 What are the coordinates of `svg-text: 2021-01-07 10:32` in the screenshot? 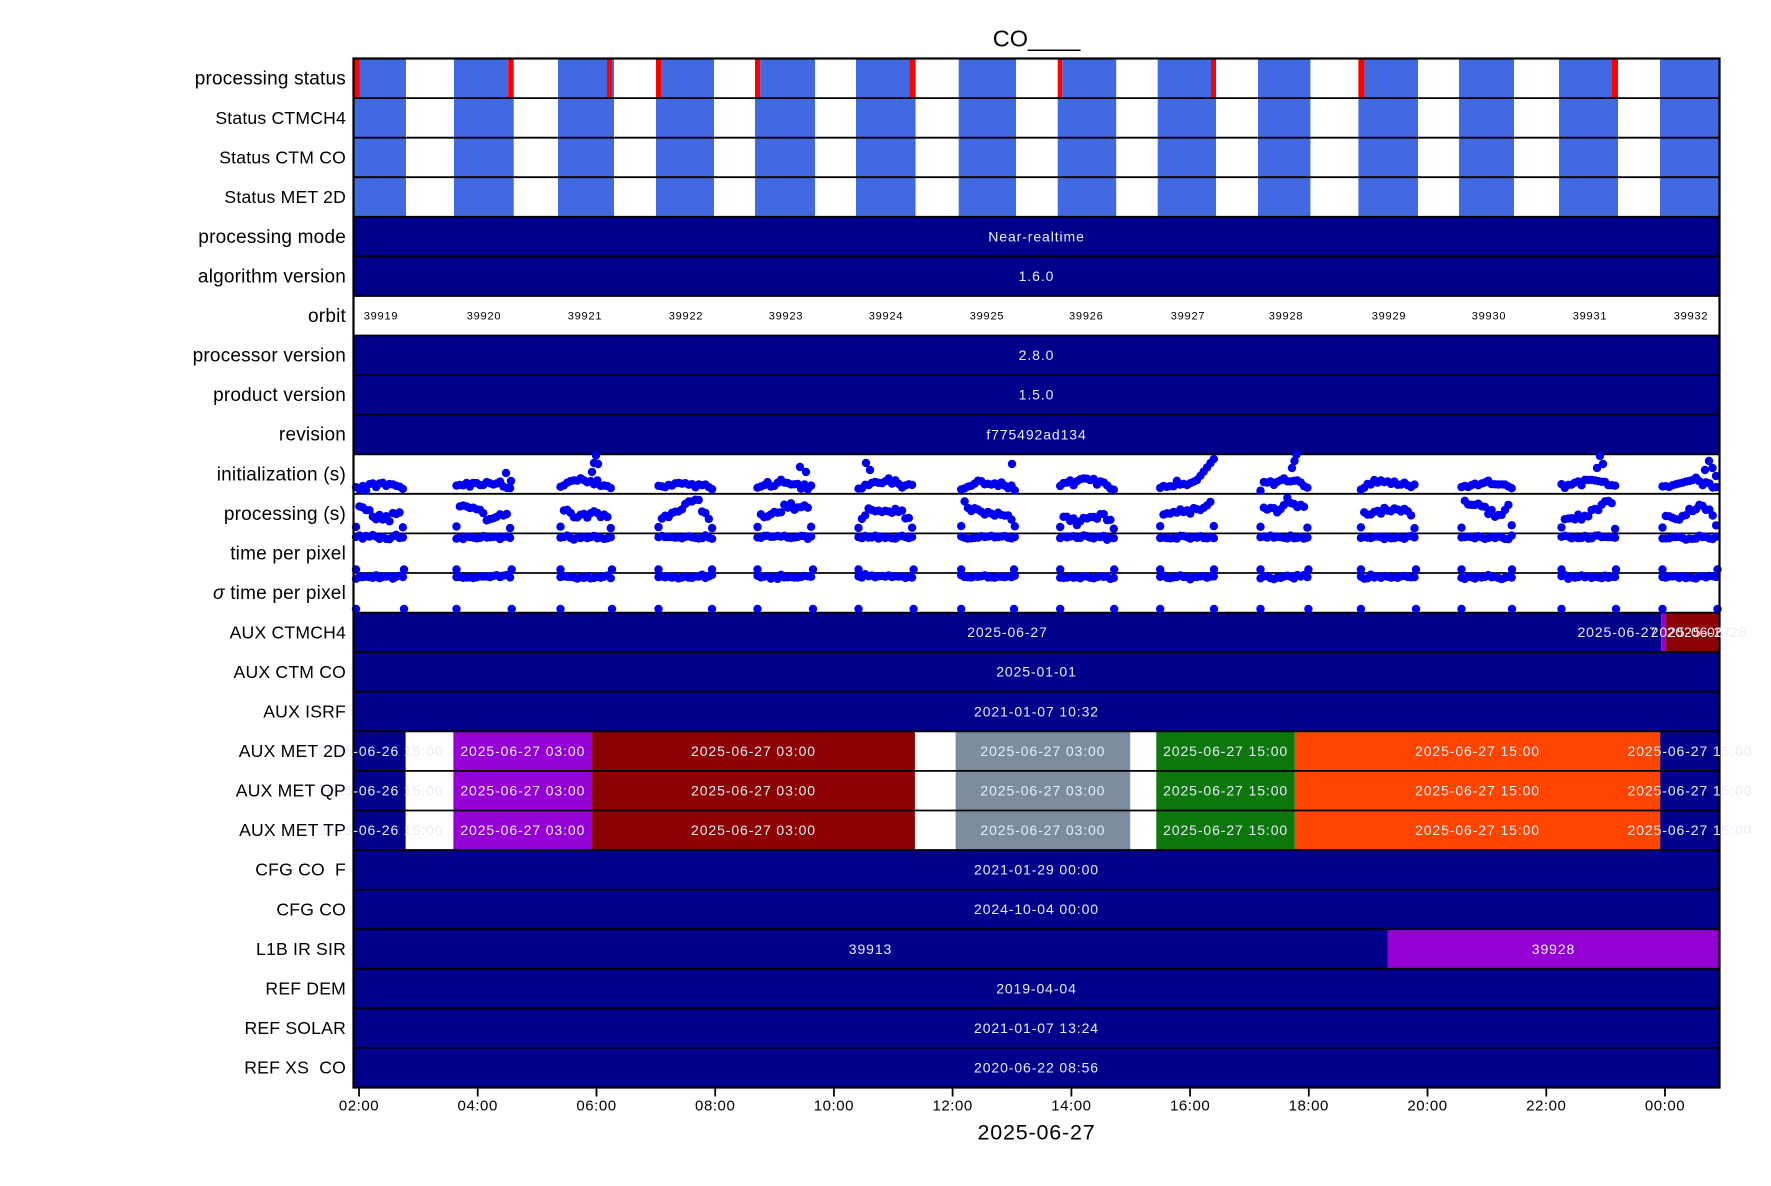 It's located at (1036, 711).